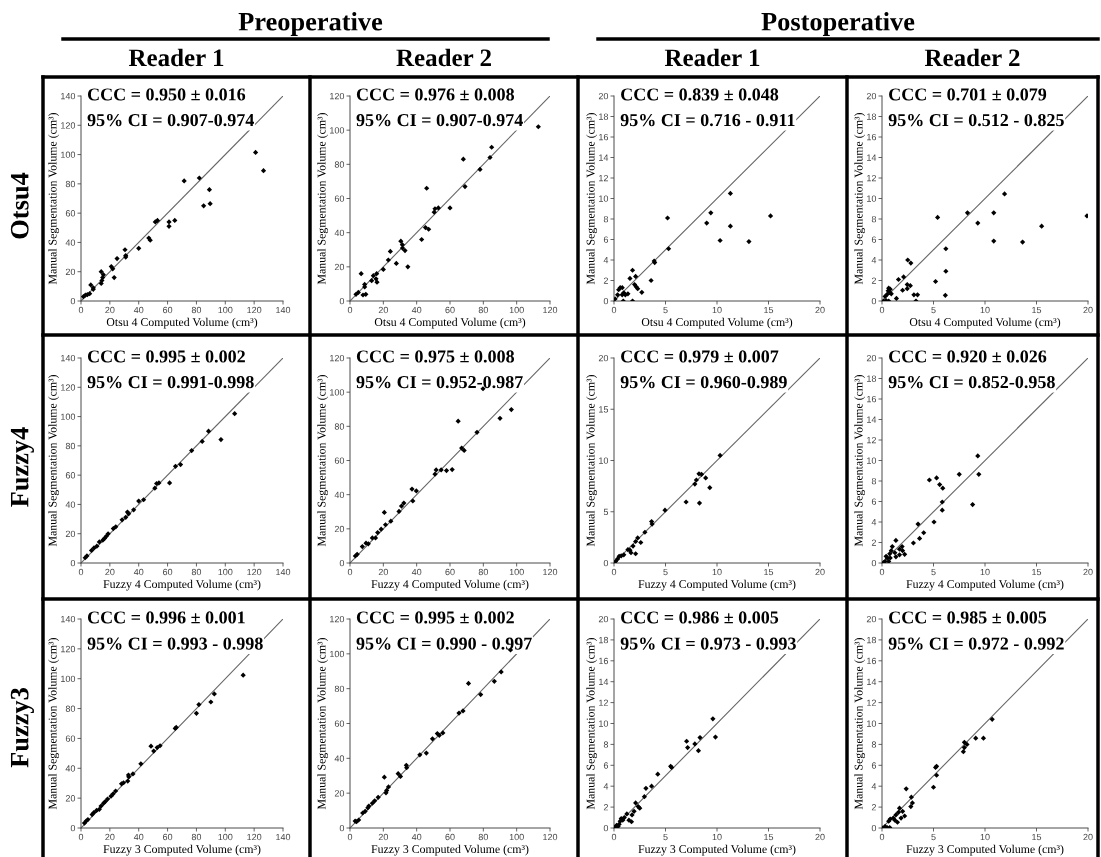  Describe the element at coordinates (717, 850) in the screenshot. I see `x-axis-title: Fuzzy 3 Computed Volume (cm³)` at that location.